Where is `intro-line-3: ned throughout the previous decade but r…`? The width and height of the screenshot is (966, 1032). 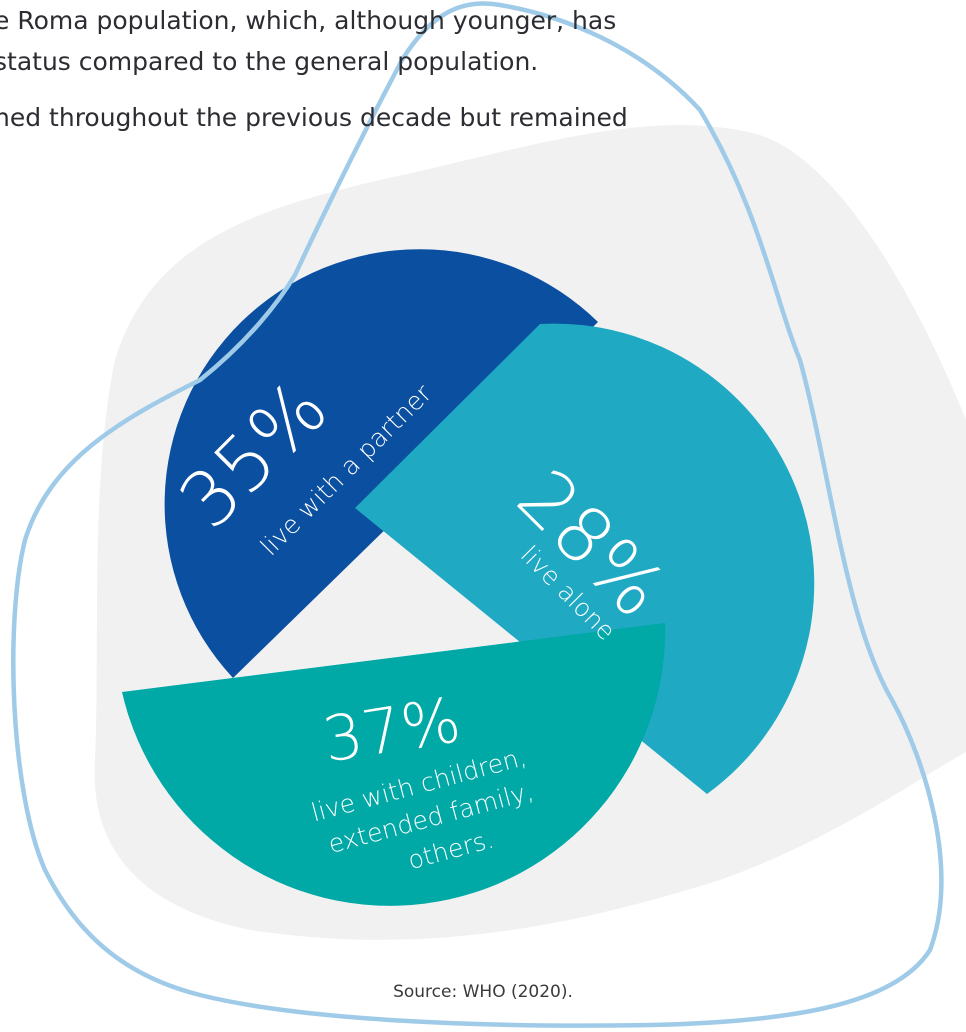
intro-line-3: ned throughout the previous decade but r… is located at coordinates (314, 117).